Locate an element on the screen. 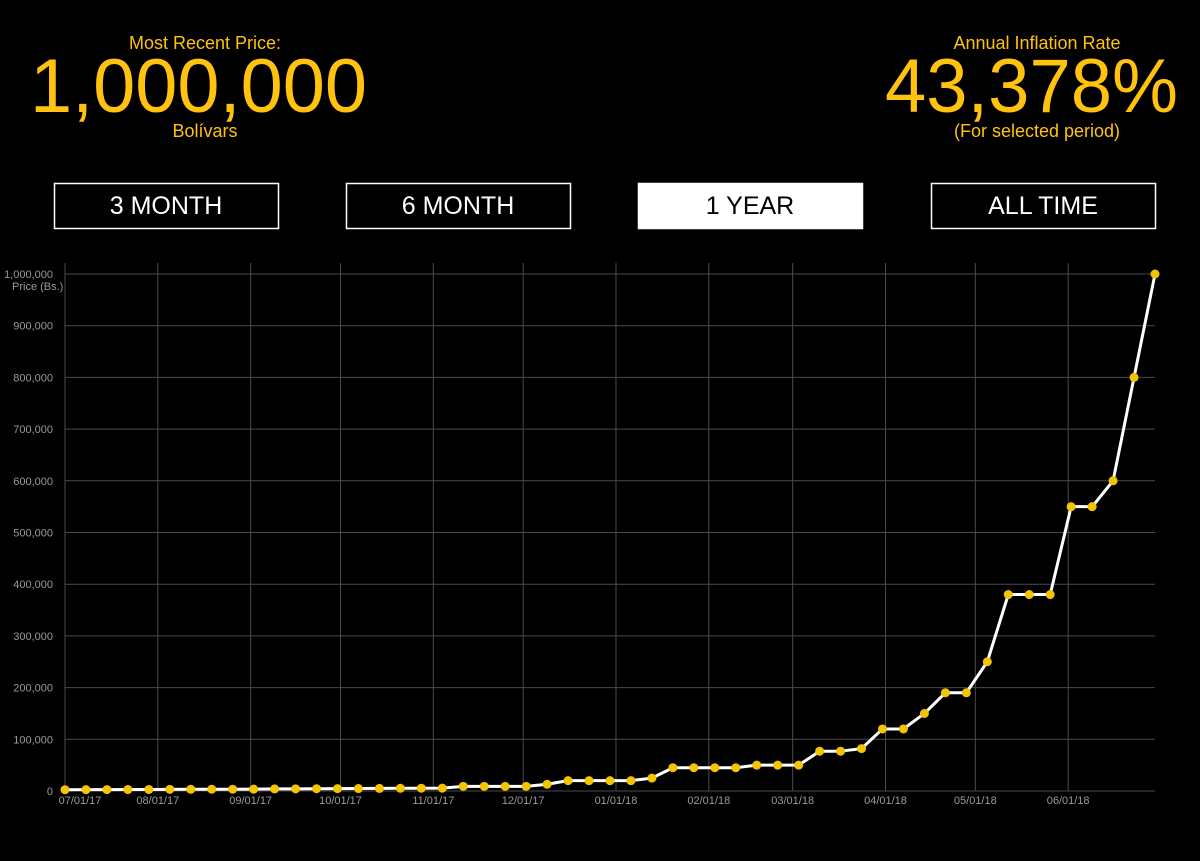 The image size is (1200, 861). inflation-value: 43,378% is located at coordinates (1031, 86).